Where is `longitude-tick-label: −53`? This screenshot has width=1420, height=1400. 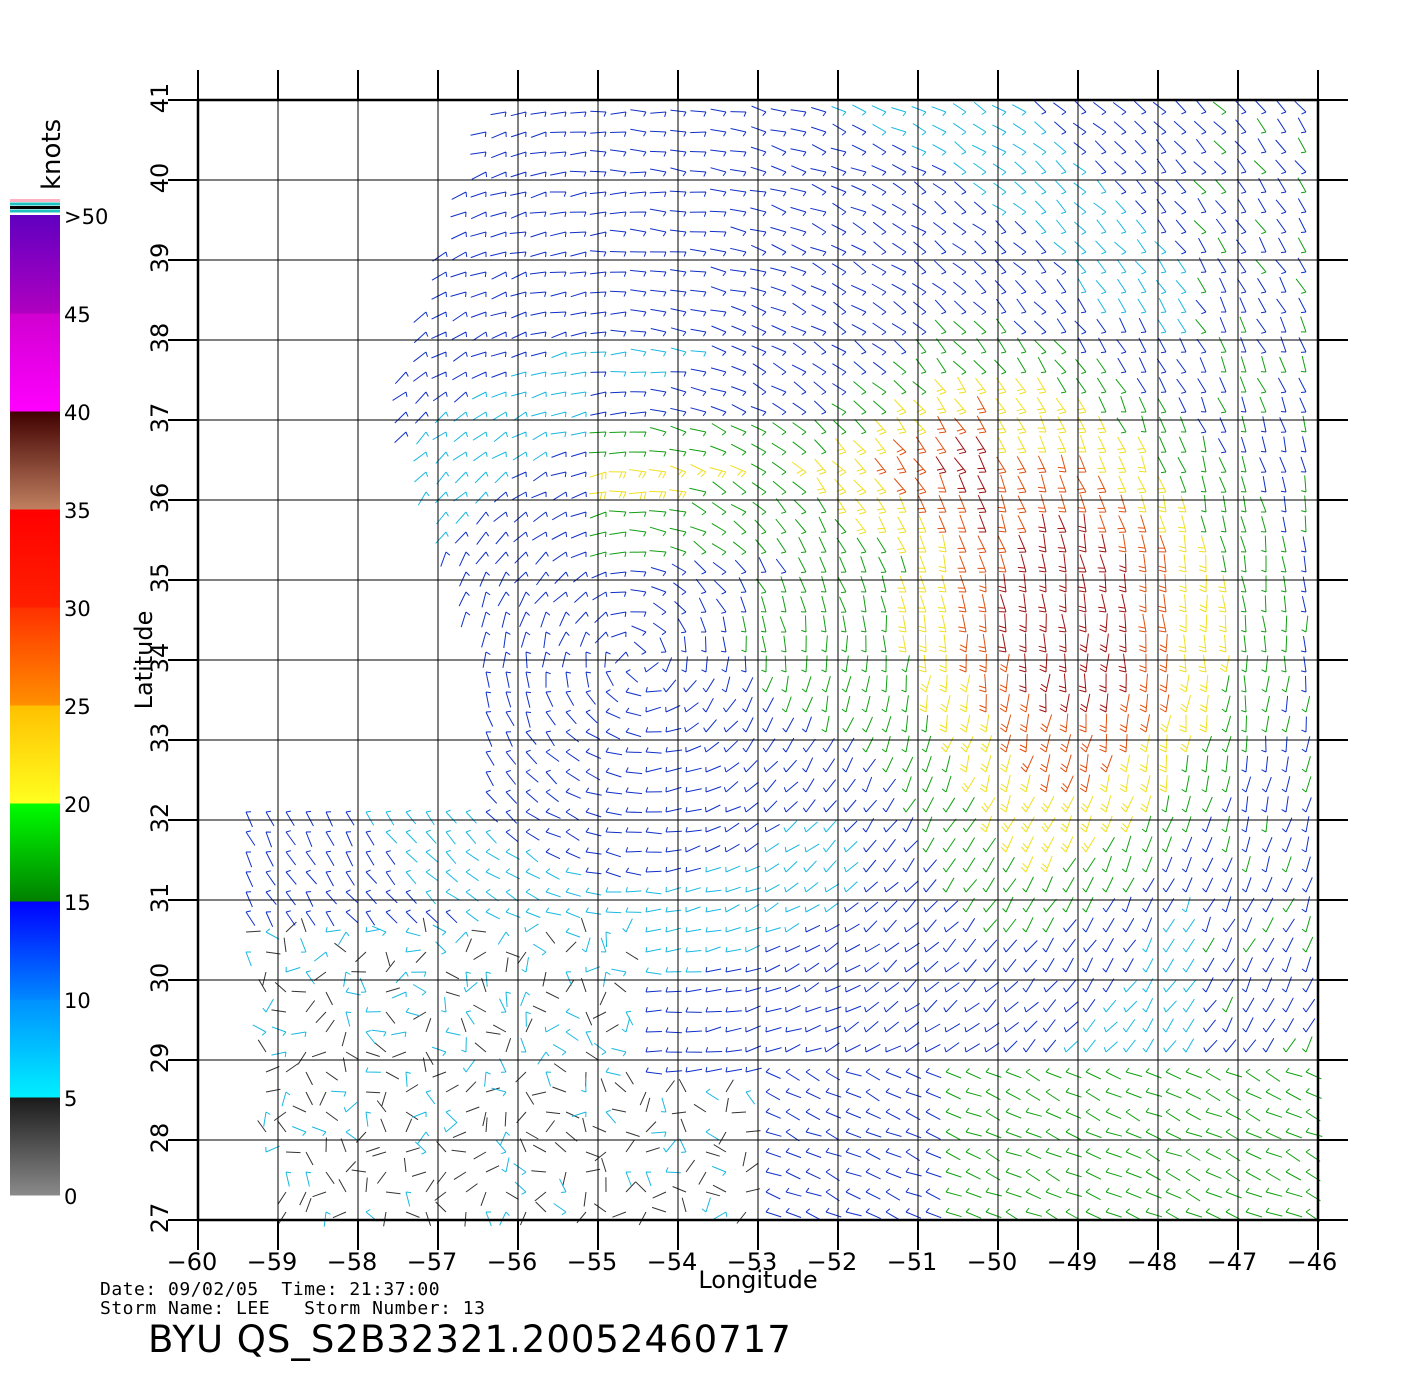
longitude-tick-label: −53 is located at coordinates (752, 1262).